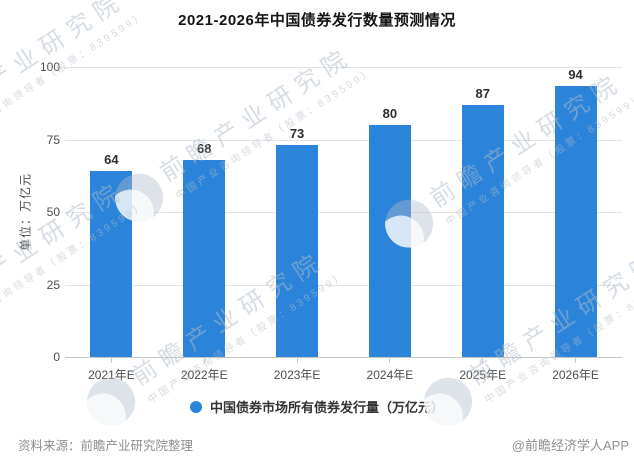 This screenshot has width=634, height=462. I want to click on bar-column: 87, so click(482, 212).